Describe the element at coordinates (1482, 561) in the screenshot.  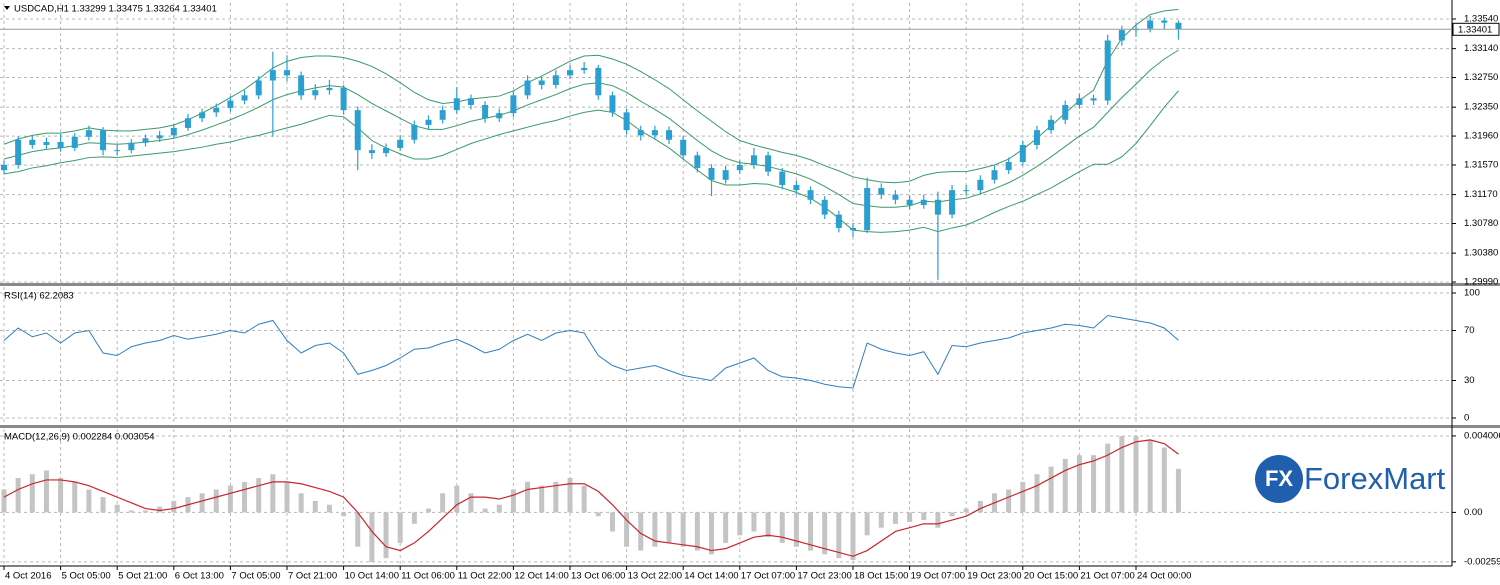
I see `y-tick-label: -0.002591` at that location.